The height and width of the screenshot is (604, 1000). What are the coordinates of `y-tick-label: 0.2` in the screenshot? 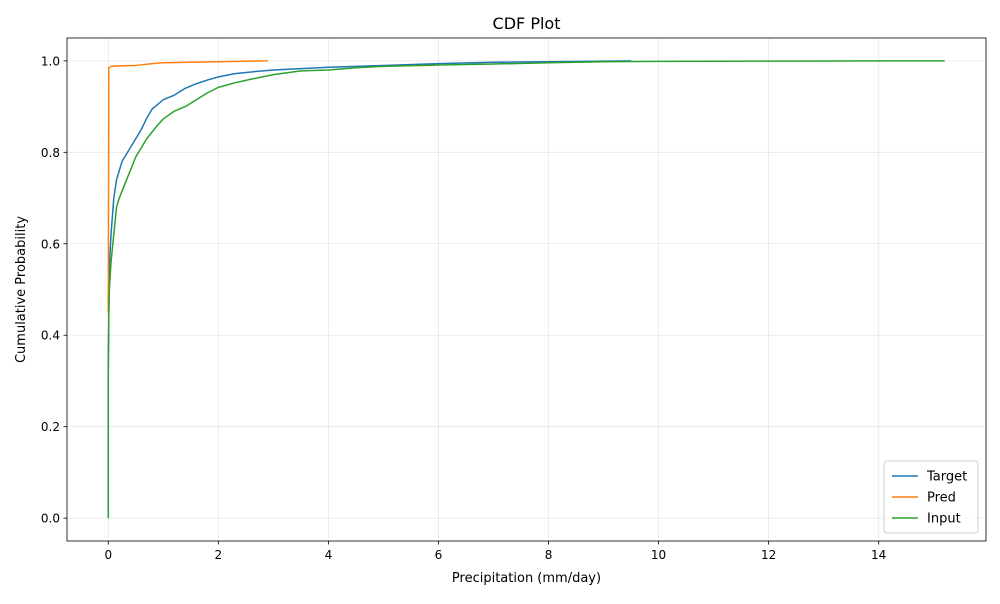 It's located at (50, 427).